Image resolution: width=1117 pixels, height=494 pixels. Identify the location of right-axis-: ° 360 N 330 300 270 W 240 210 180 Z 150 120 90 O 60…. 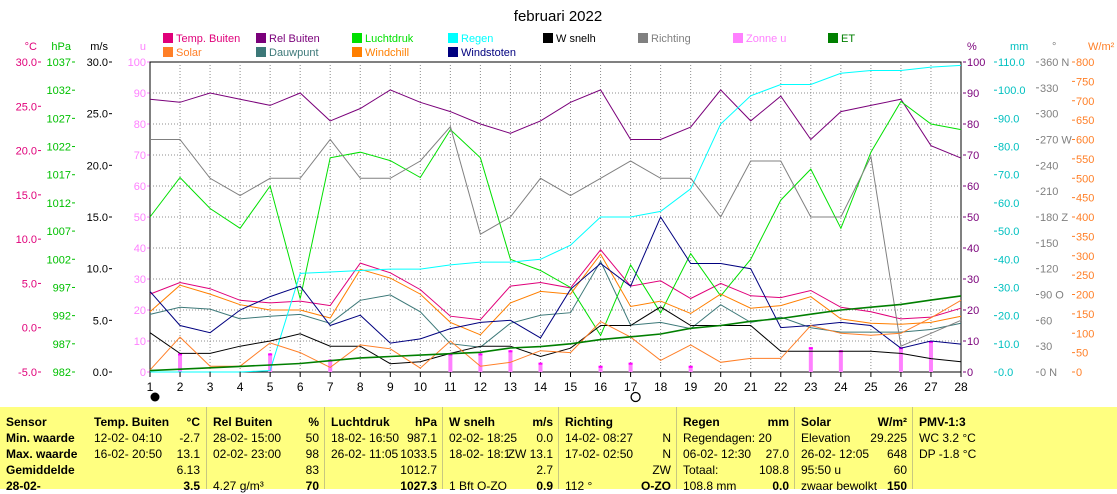
(1054, 210).